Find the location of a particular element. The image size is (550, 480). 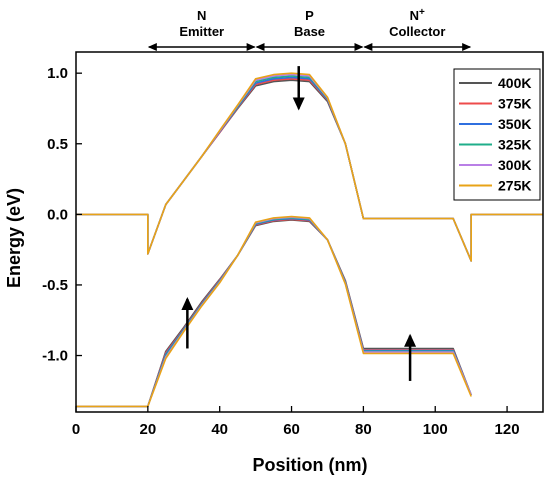

legend: 400K 375K 350K 325K 300K 275K is located at coordinates (497, 134).